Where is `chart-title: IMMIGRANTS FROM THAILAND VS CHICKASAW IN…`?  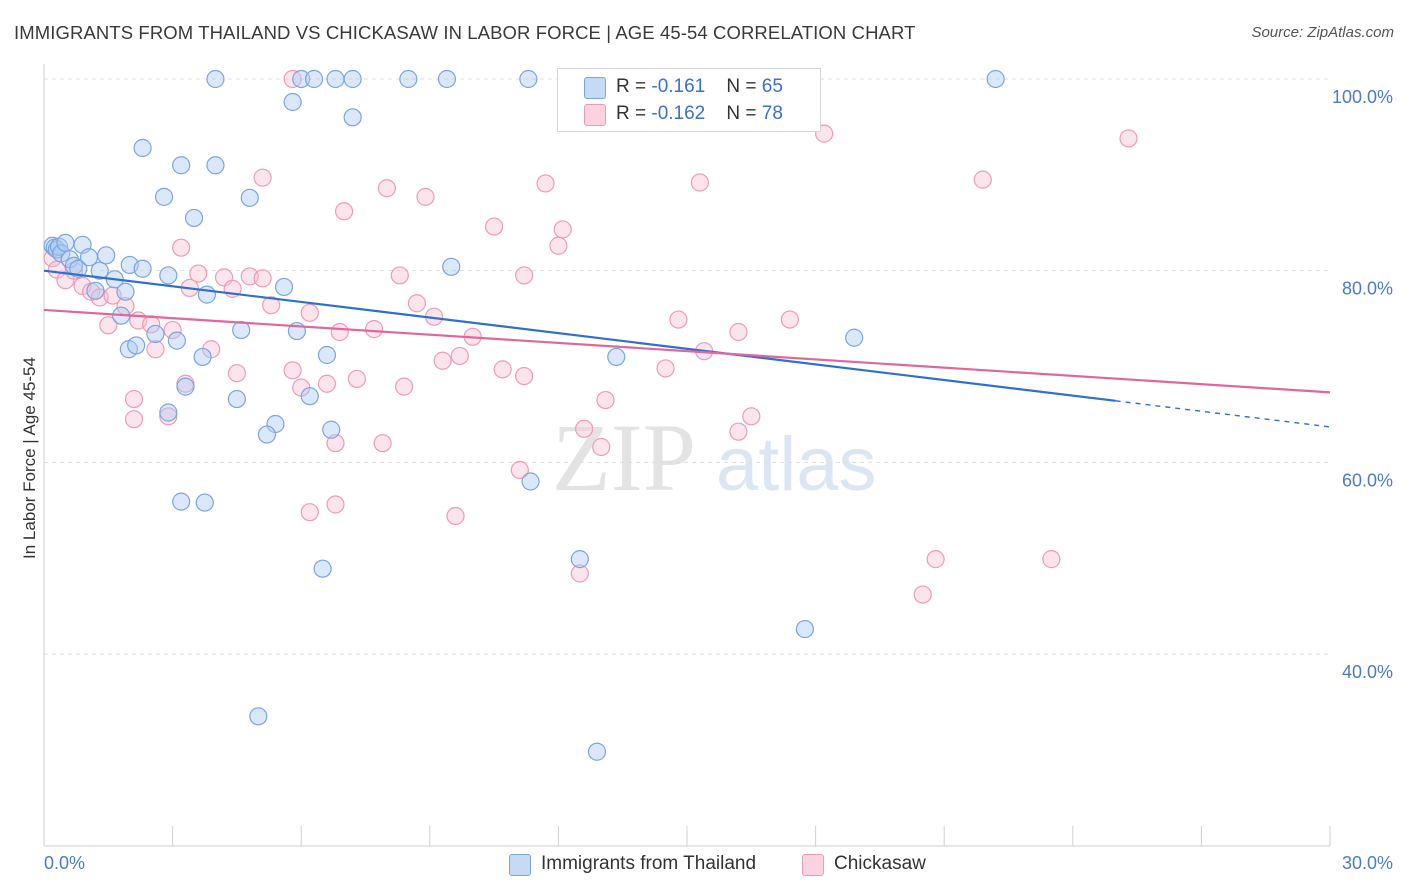
chart-title: IMMIGRANTS FROM THAILAND VS CHICKASAW IN… is located at coordinates (465, 32).